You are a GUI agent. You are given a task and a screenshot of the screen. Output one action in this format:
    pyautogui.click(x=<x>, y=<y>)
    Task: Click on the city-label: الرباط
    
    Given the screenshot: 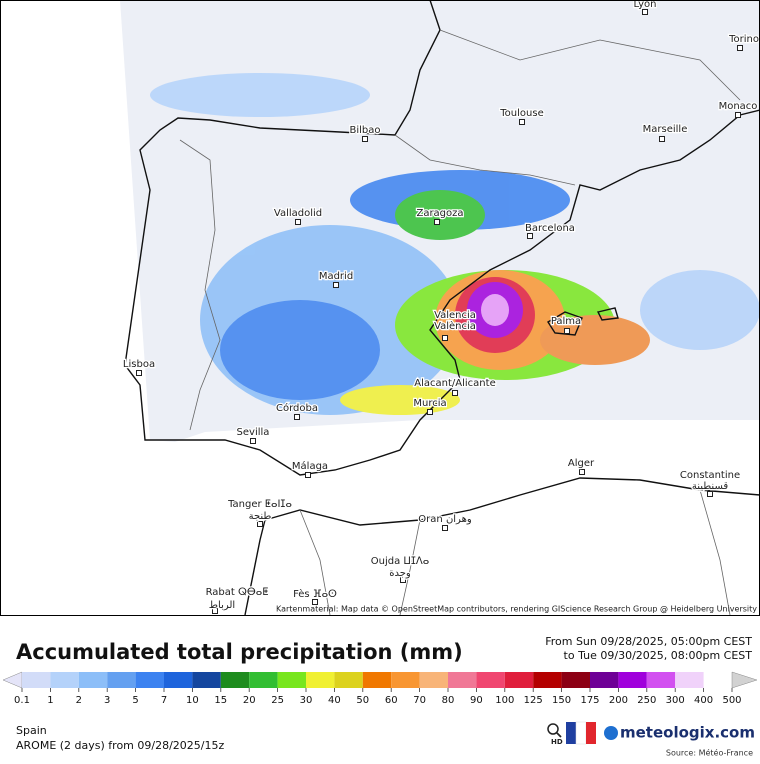 What is the action you would take?
    pyautogui.click(x=222, y=605)
    